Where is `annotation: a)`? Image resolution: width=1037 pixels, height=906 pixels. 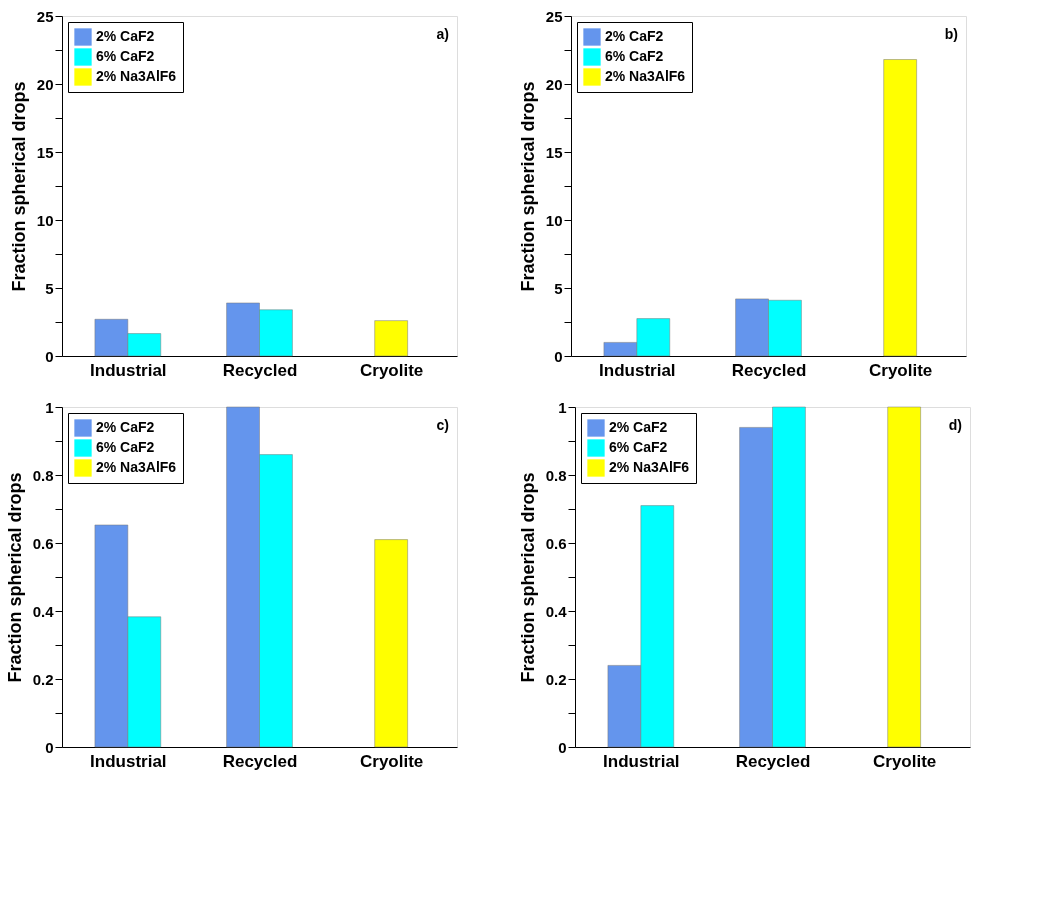 annotation: a) is located at coordinates (442, 34).